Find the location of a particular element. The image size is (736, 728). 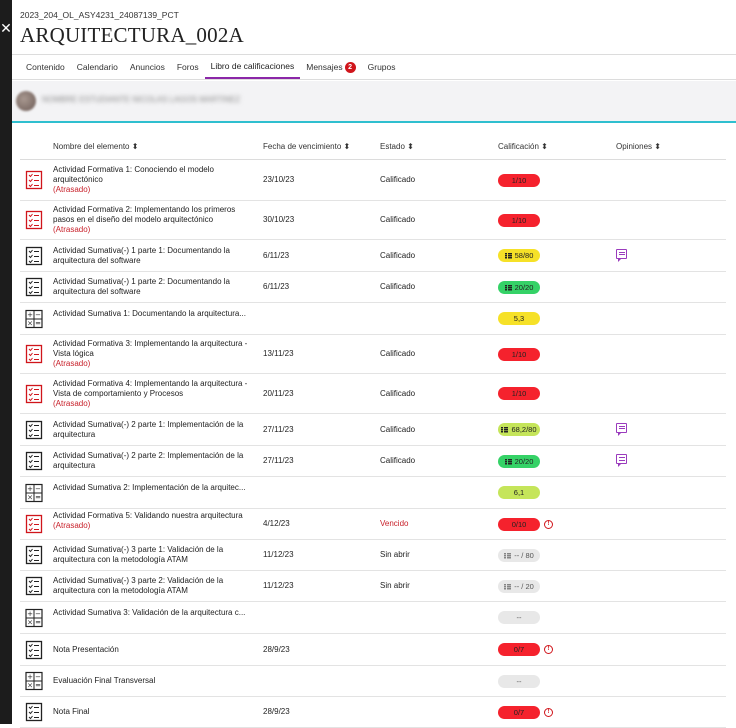

grade-pill: 68,2/80 is located at coordinates (519, 429).